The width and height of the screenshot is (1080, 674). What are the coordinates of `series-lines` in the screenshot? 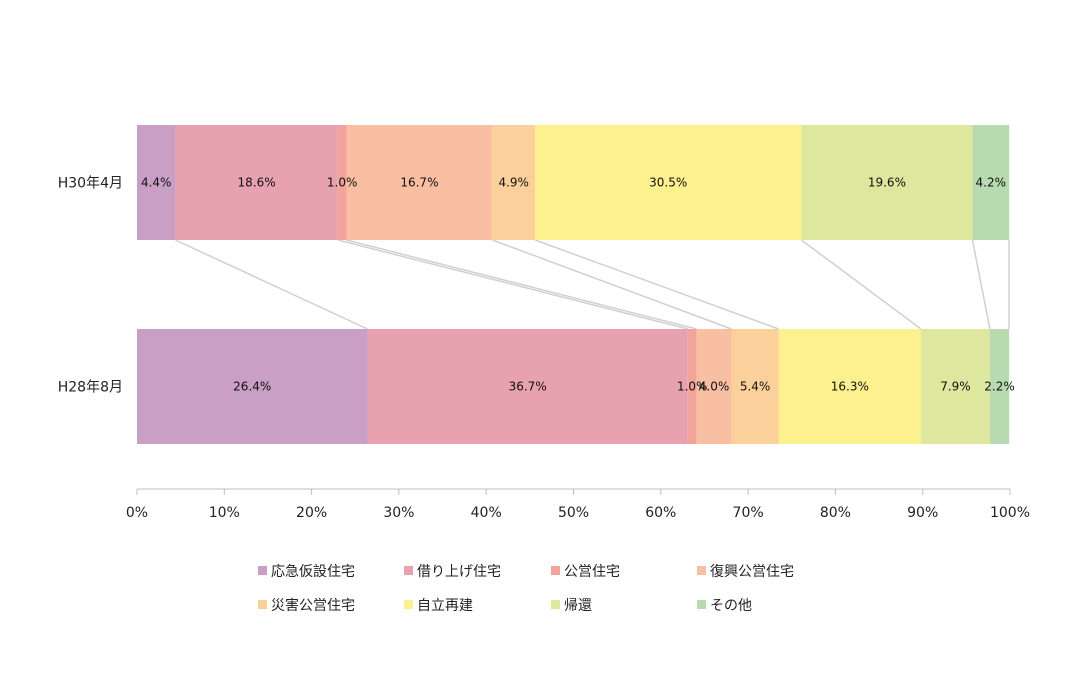 It's located at (592, 284).